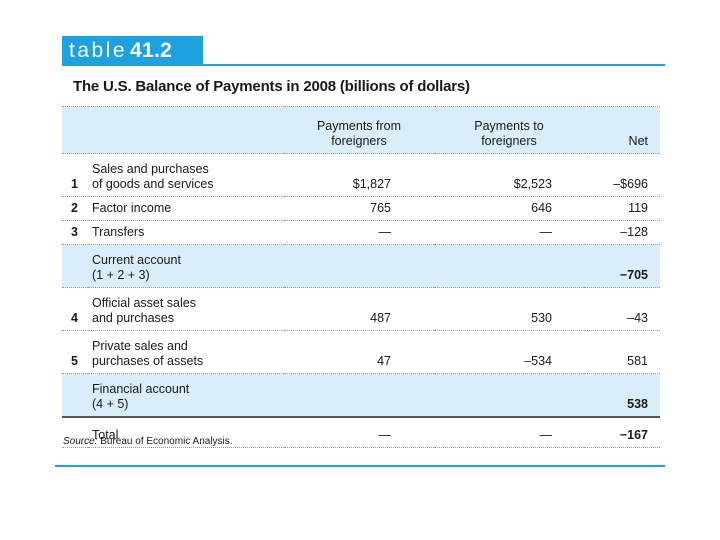 The width and height of the screenshot is (720, 540). Describe the element at coordinates (75, 352) in the screenshot. I see `row-number: 5` at that location.